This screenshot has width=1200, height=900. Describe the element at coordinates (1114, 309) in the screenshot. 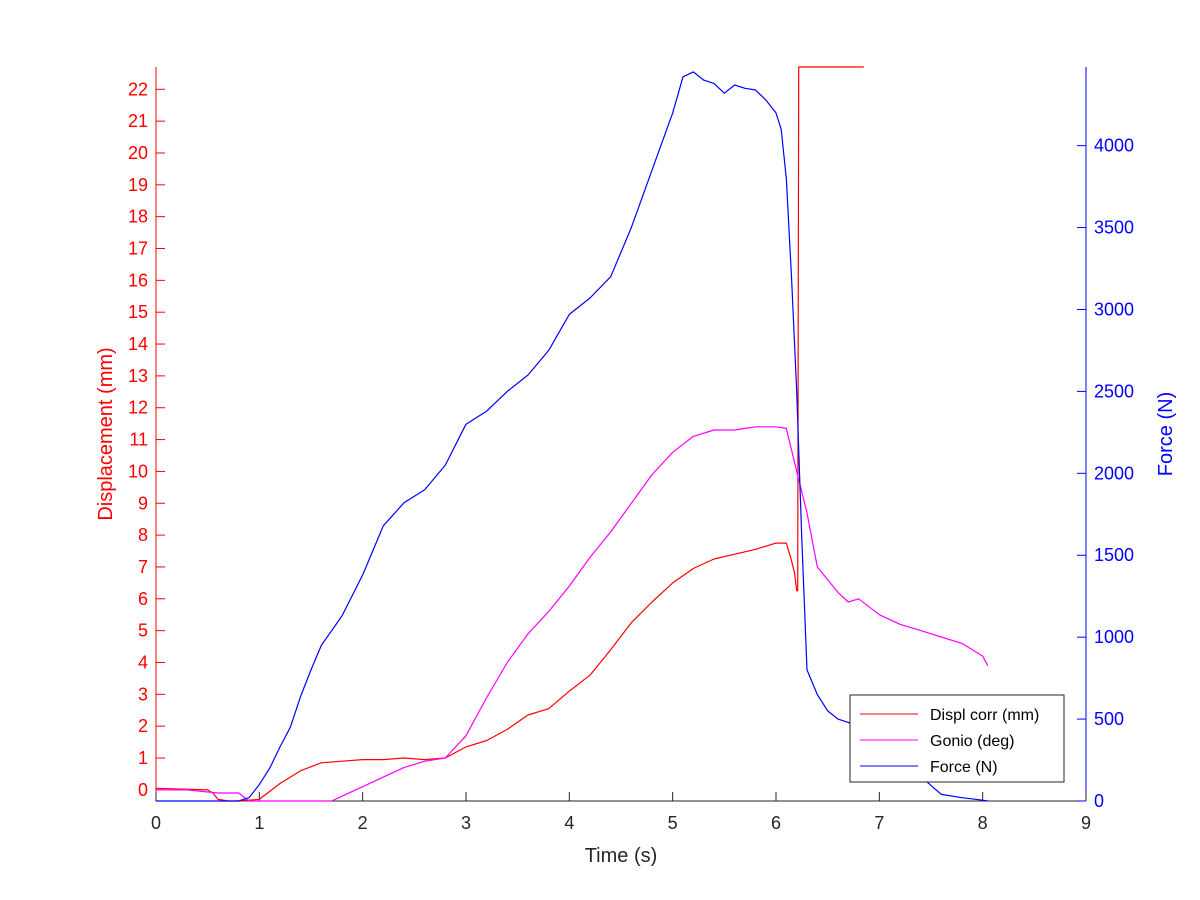

I see `y-right-tick-label: 3000` at that location.